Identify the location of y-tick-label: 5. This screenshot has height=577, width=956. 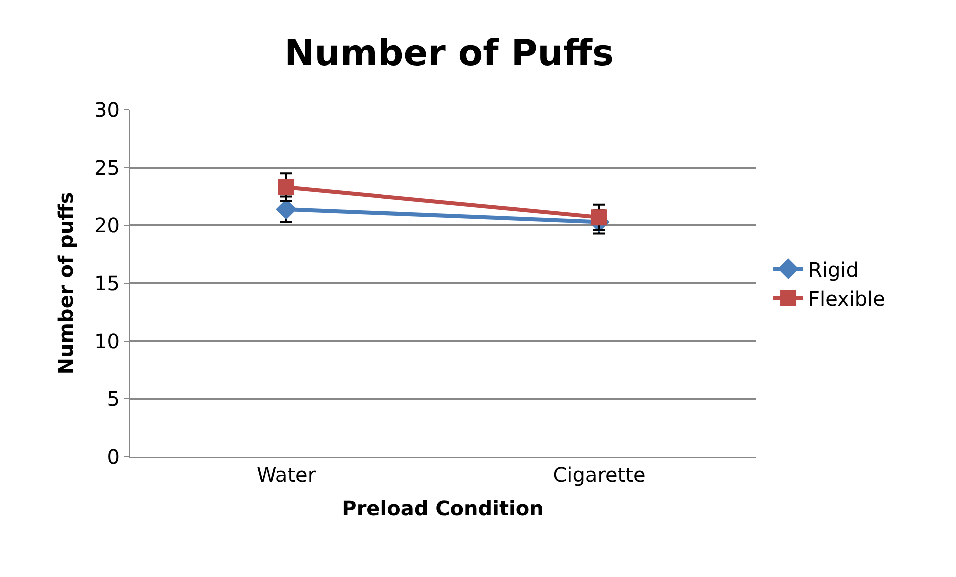
(113, 399).